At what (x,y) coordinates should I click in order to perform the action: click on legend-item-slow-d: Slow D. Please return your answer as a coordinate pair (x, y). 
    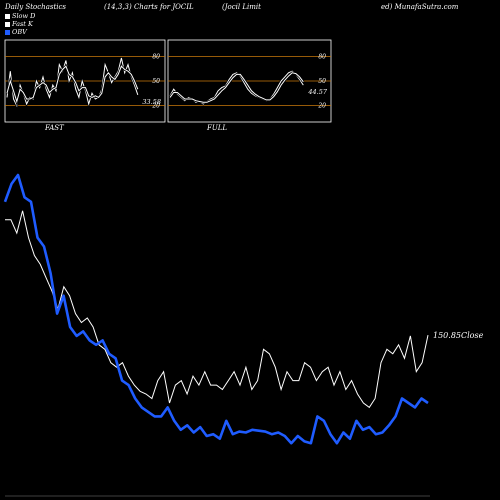
    Looking at the image, I should click on (20, 16).